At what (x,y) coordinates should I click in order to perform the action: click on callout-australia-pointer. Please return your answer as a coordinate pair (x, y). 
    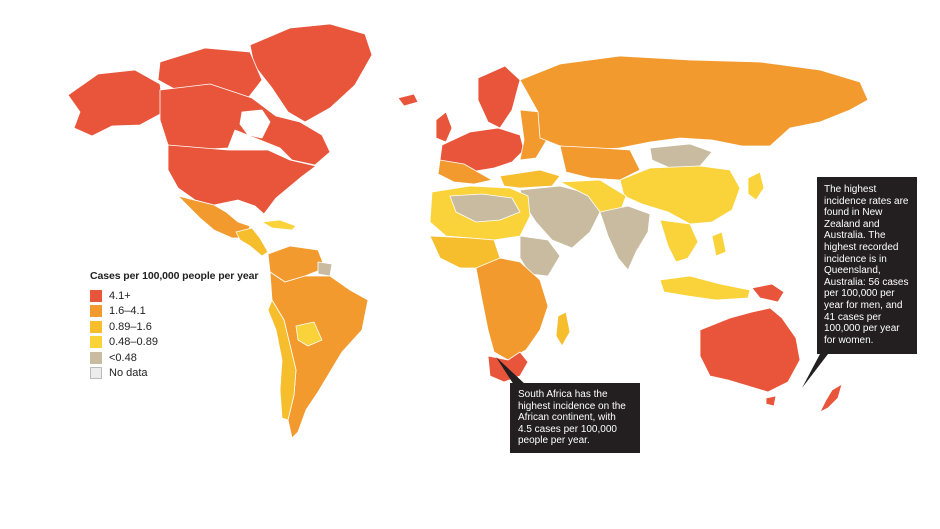
    Looking at the image, I should click on (815, 371).